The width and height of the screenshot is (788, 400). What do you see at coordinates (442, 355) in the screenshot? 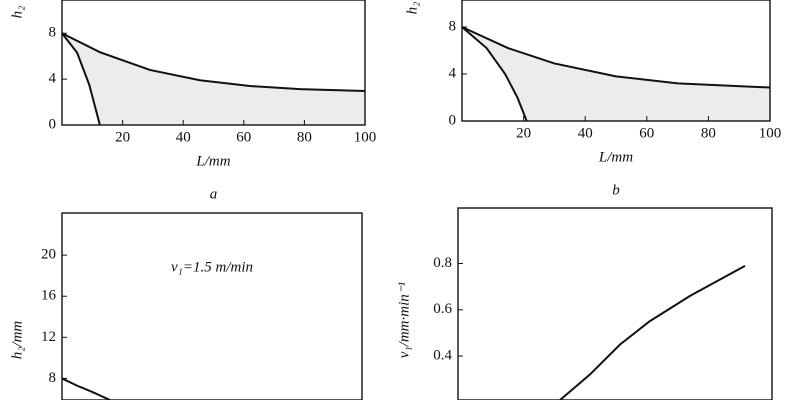
I see `y-tick-label: 0.4` at bounding box center [442, 355].